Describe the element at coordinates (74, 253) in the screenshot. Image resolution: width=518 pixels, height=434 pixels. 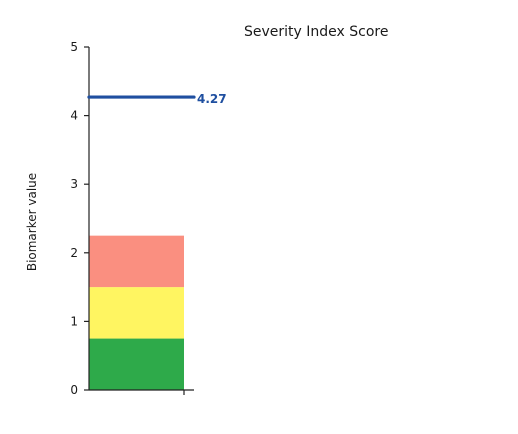
I see `y-tick-label: 2` at that location.